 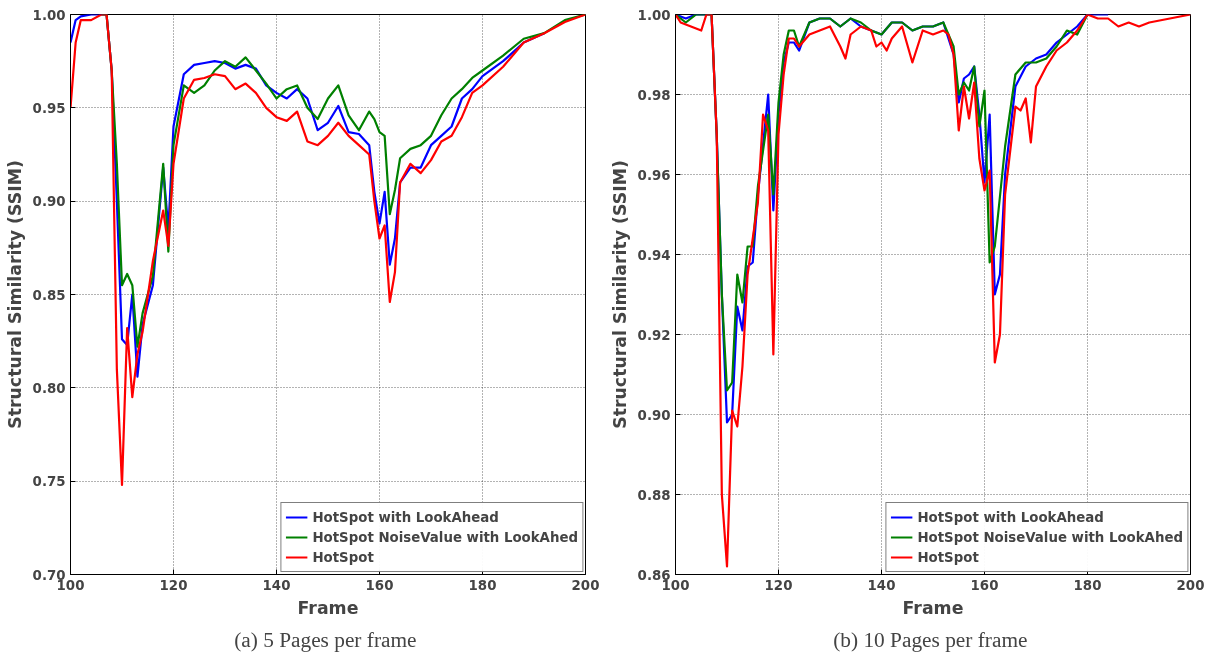 I want to click on y-tick-label: 0.92, so click(x=654, y=335).